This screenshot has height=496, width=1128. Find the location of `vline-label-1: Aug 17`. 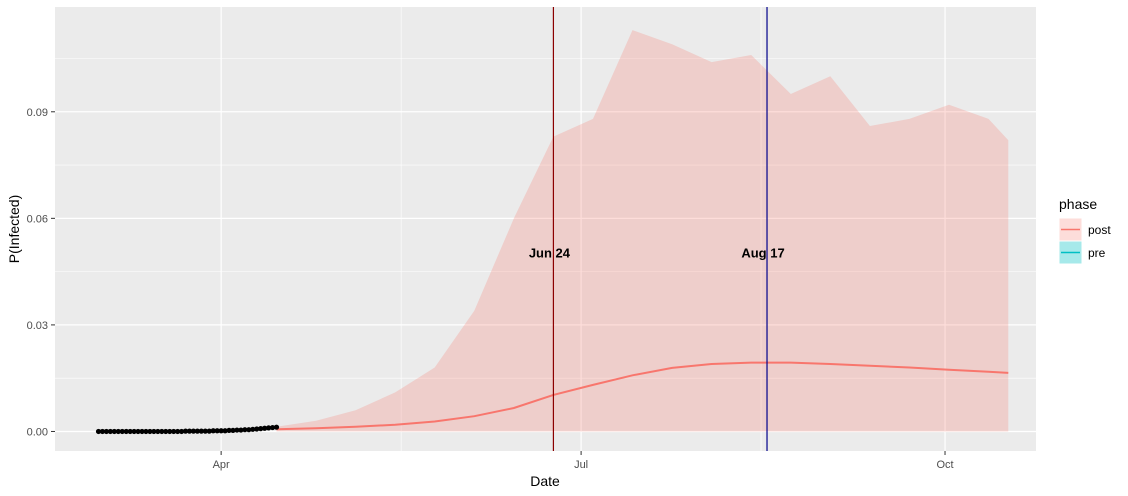

vline-label-1: Aug 17 is located at coordinates (762, 252).